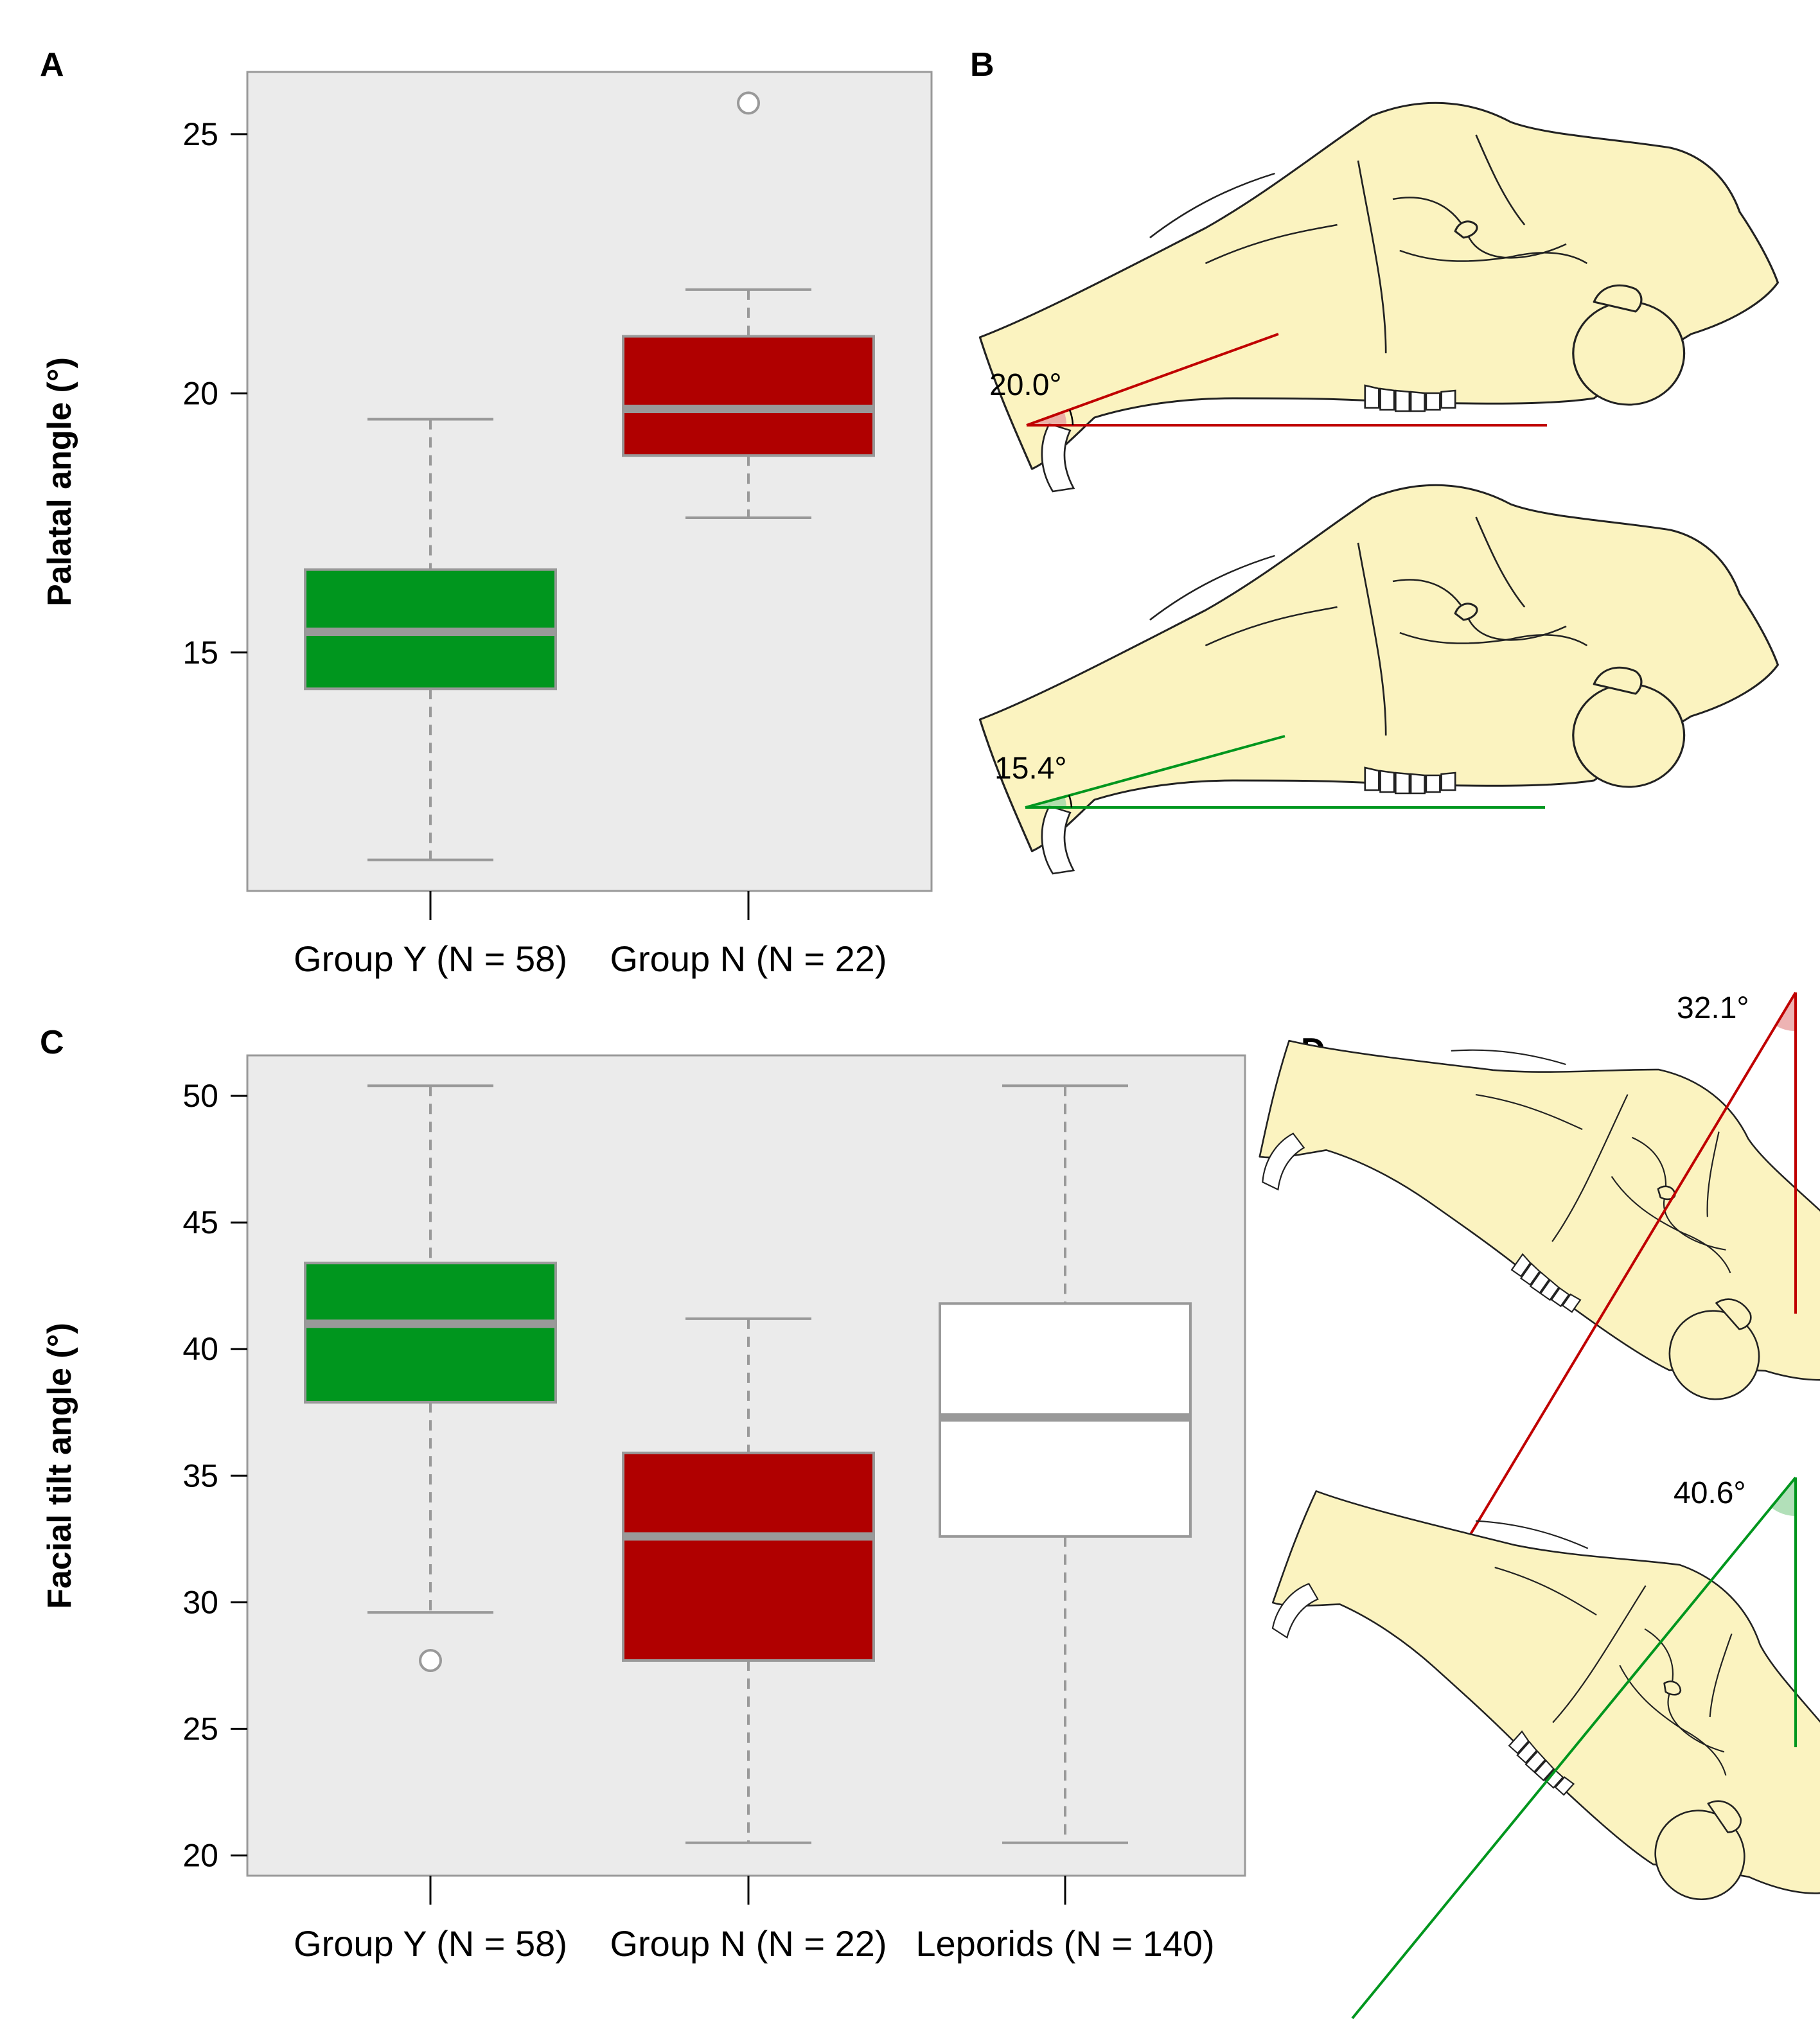  I want to click on tilt-line-d-top, so click(1623, 1280).